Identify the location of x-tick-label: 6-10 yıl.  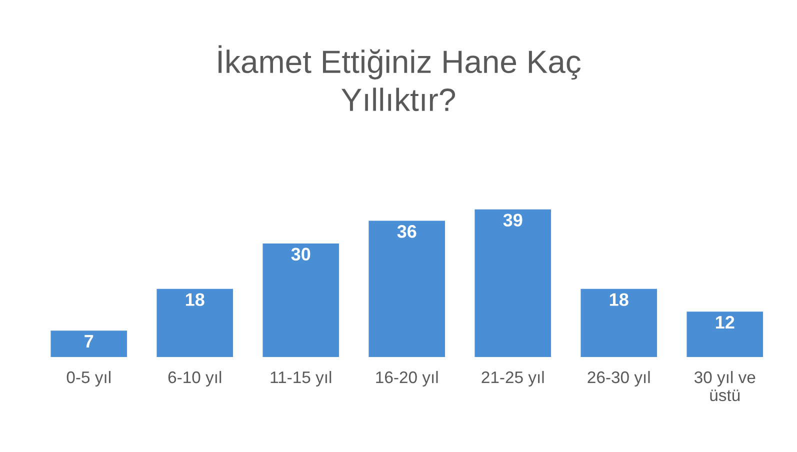
(195, 378).